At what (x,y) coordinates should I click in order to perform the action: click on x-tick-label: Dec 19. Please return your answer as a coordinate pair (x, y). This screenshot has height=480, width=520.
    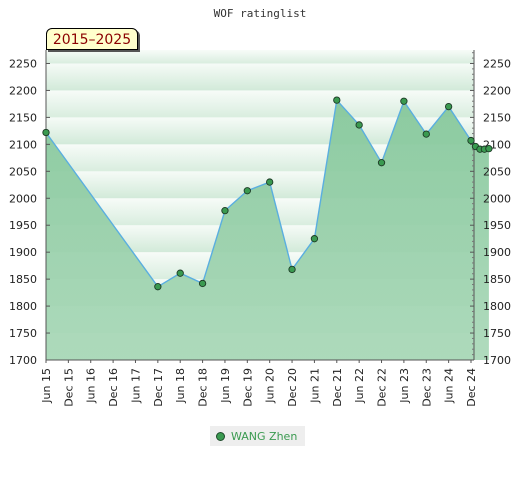
    Looking at the image, I should click on (247, 387).